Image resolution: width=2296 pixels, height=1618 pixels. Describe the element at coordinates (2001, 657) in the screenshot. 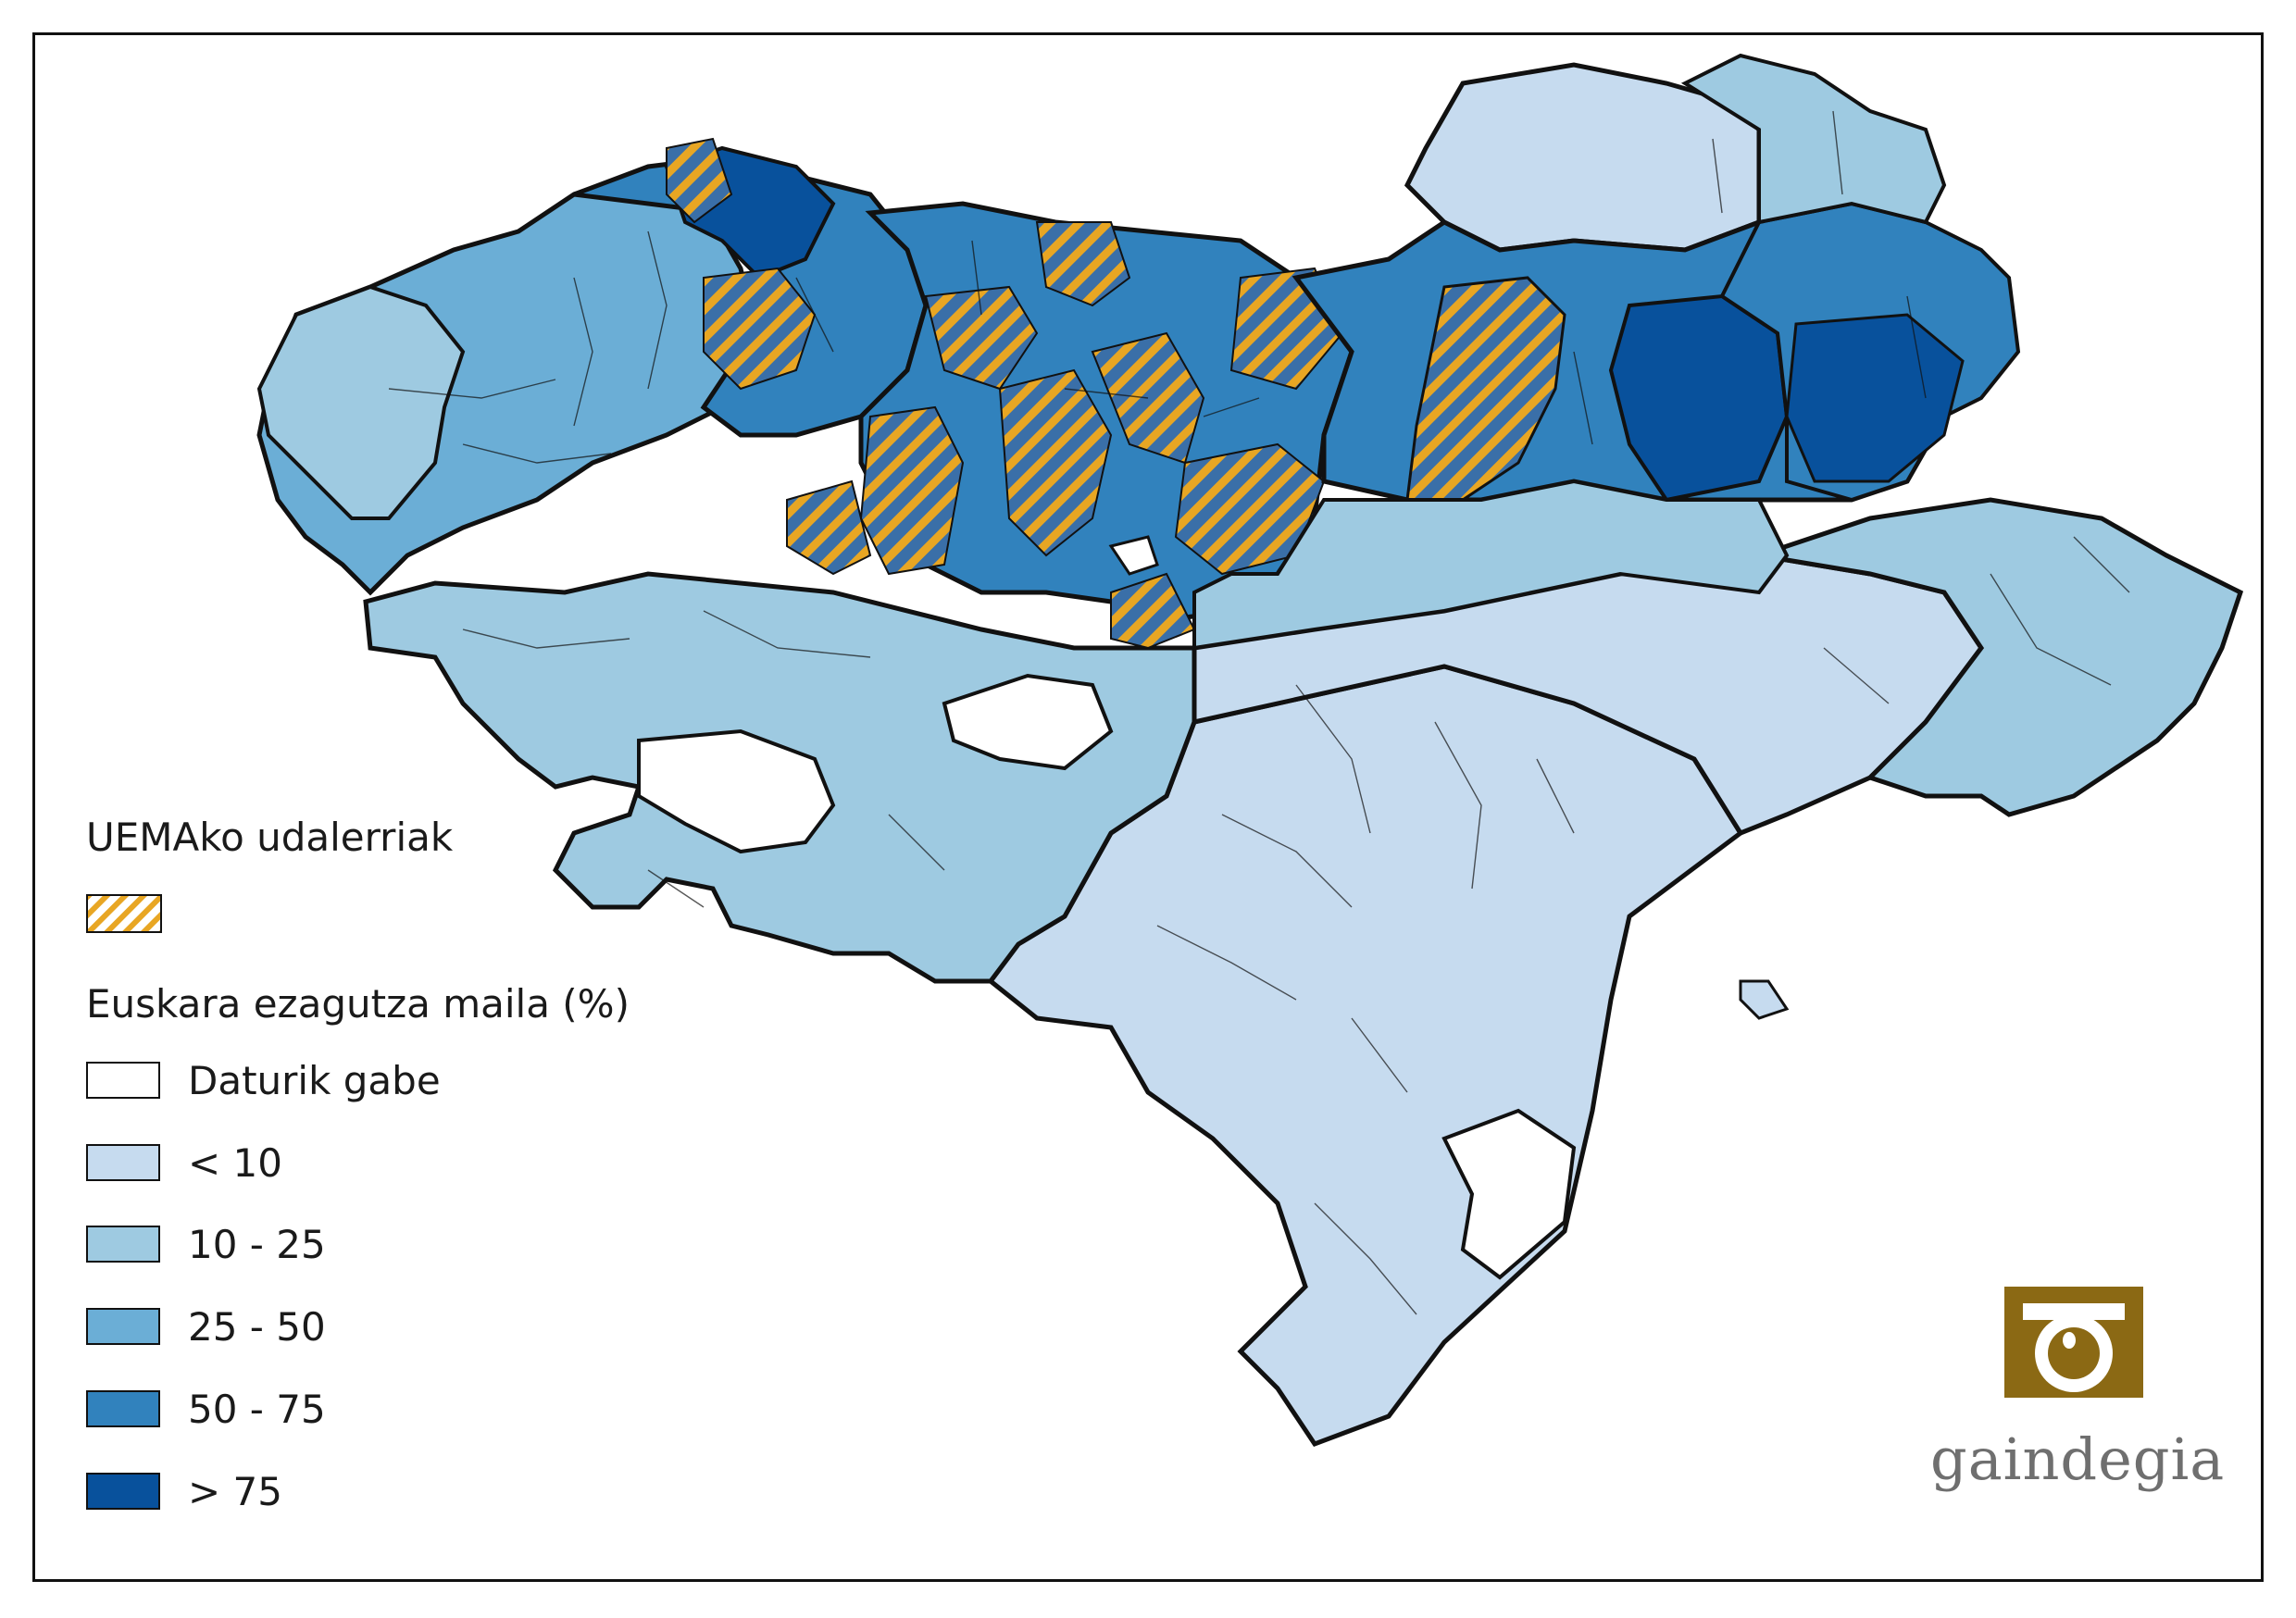

I see `region-iparralde-south` at that location.